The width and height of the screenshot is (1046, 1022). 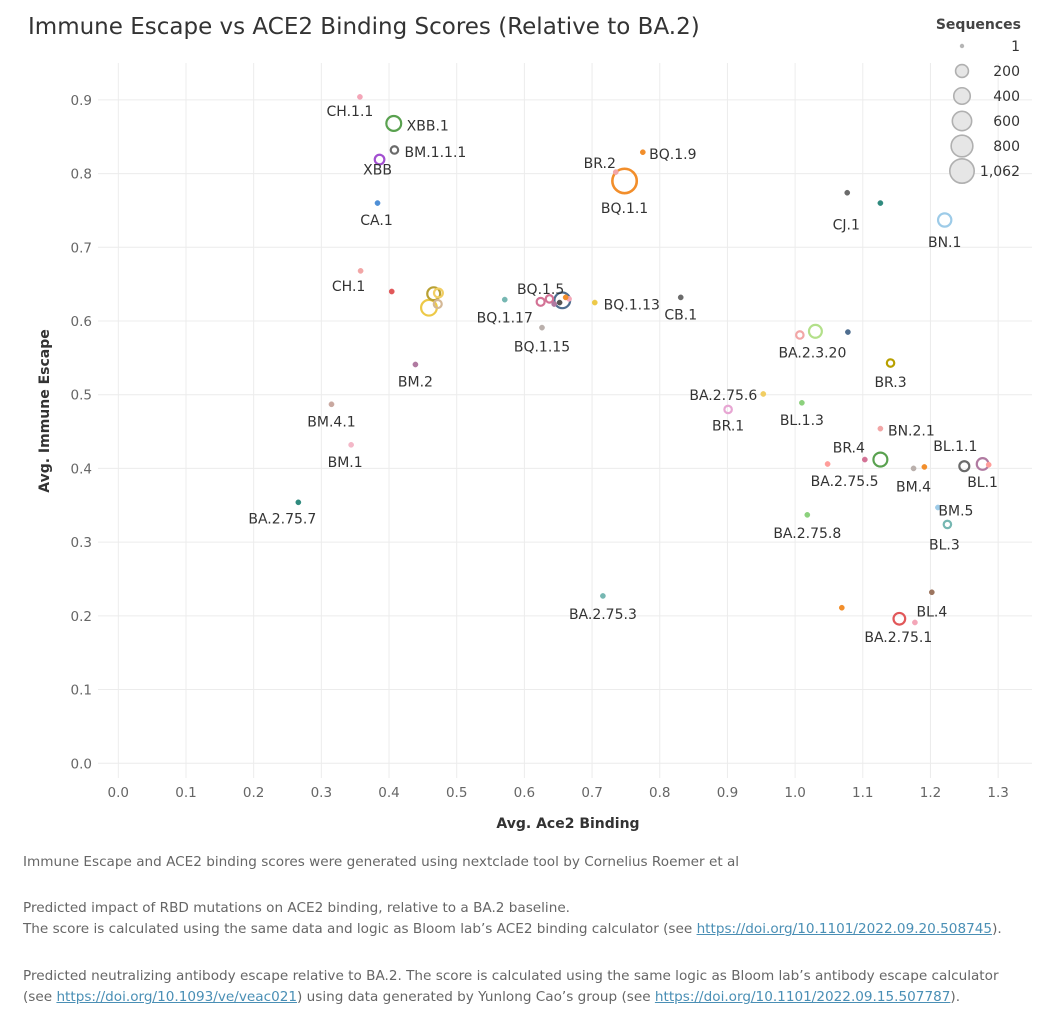 I want to click on y-tick-label: 0.1, so click(x=81, y=691).